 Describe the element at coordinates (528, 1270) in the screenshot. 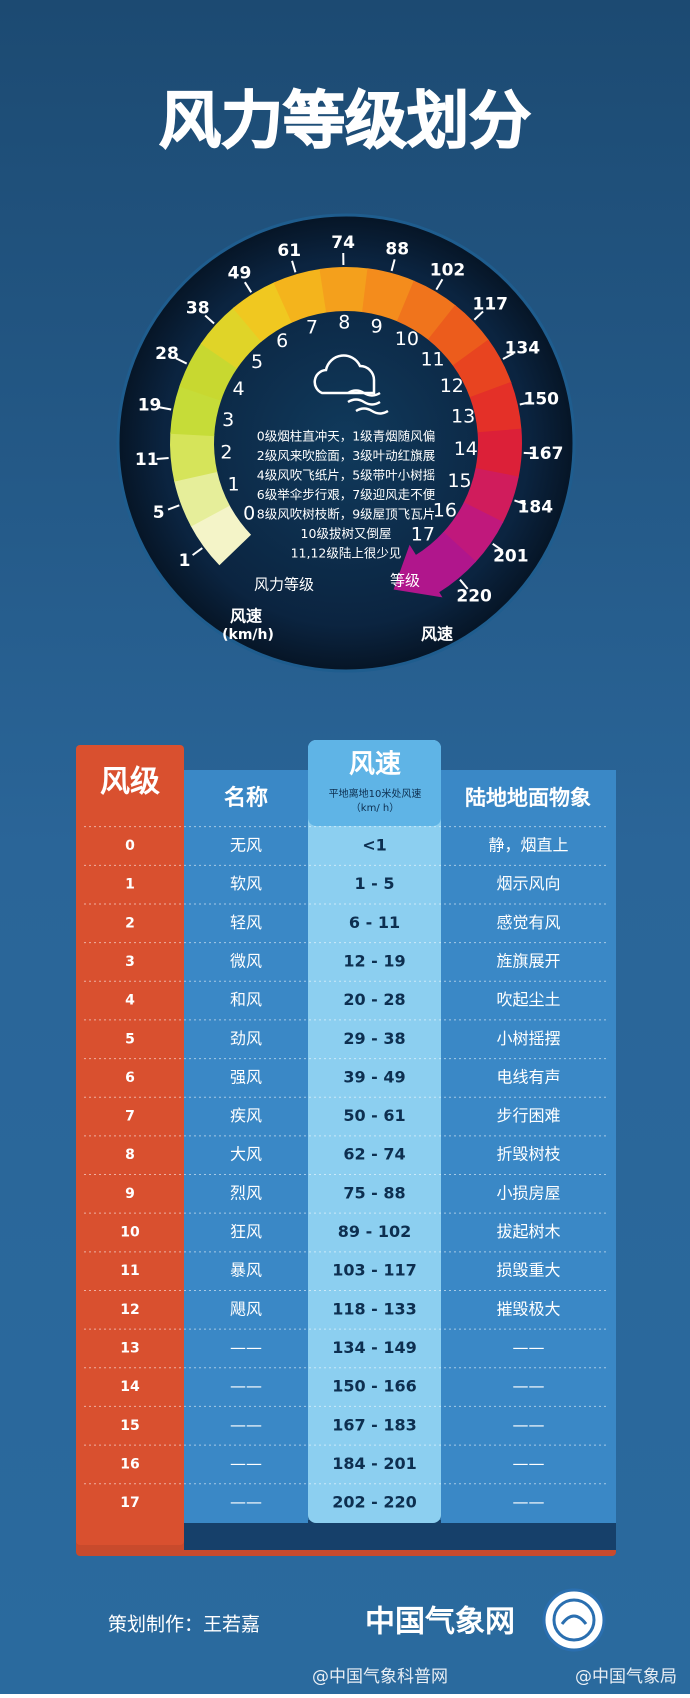

I see `table-cell: 损毁重大` at that location.